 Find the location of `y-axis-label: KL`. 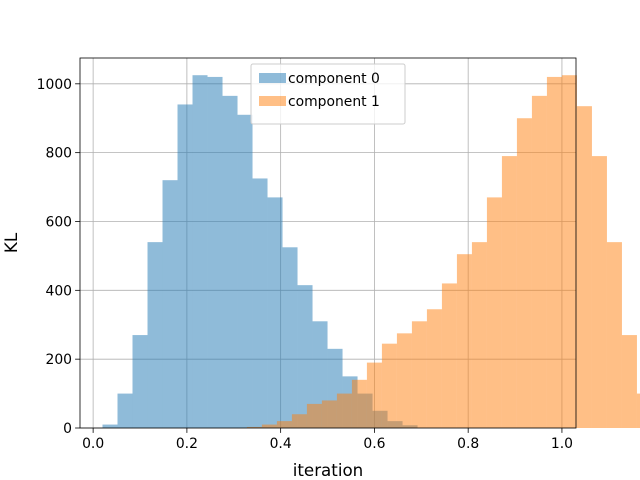

y-axis-label: KL is located at coordinates (11, 242).